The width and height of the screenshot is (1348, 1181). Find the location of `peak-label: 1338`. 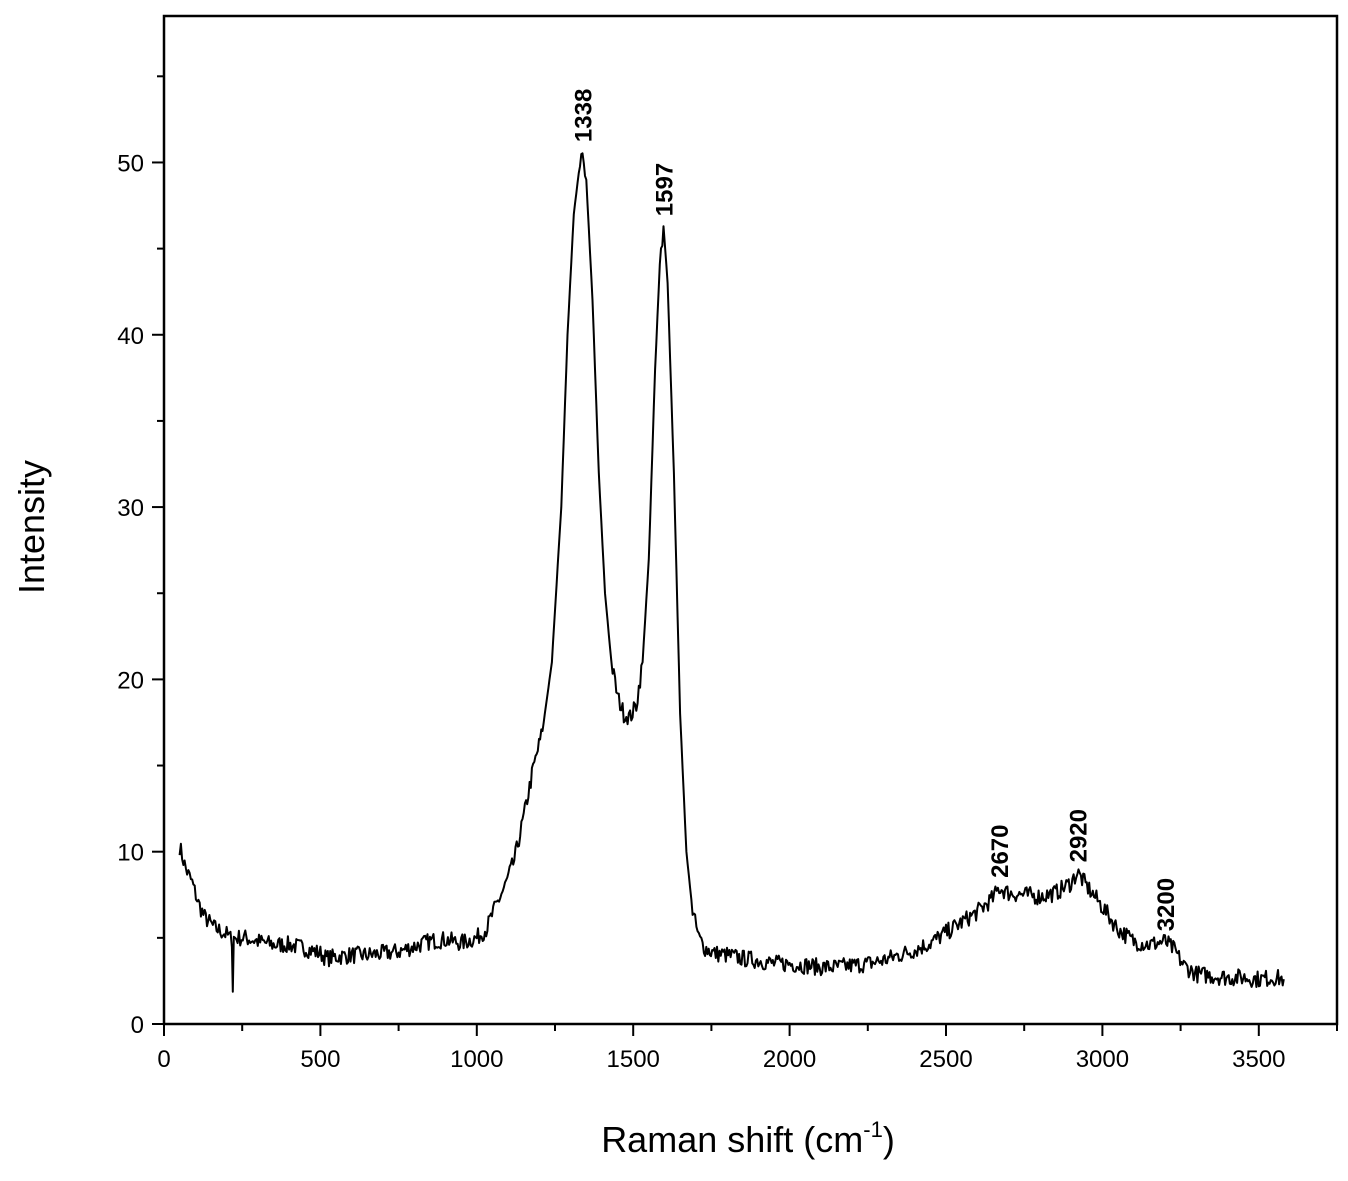

peak-label: 1338 is located at coordinates (584, 115).